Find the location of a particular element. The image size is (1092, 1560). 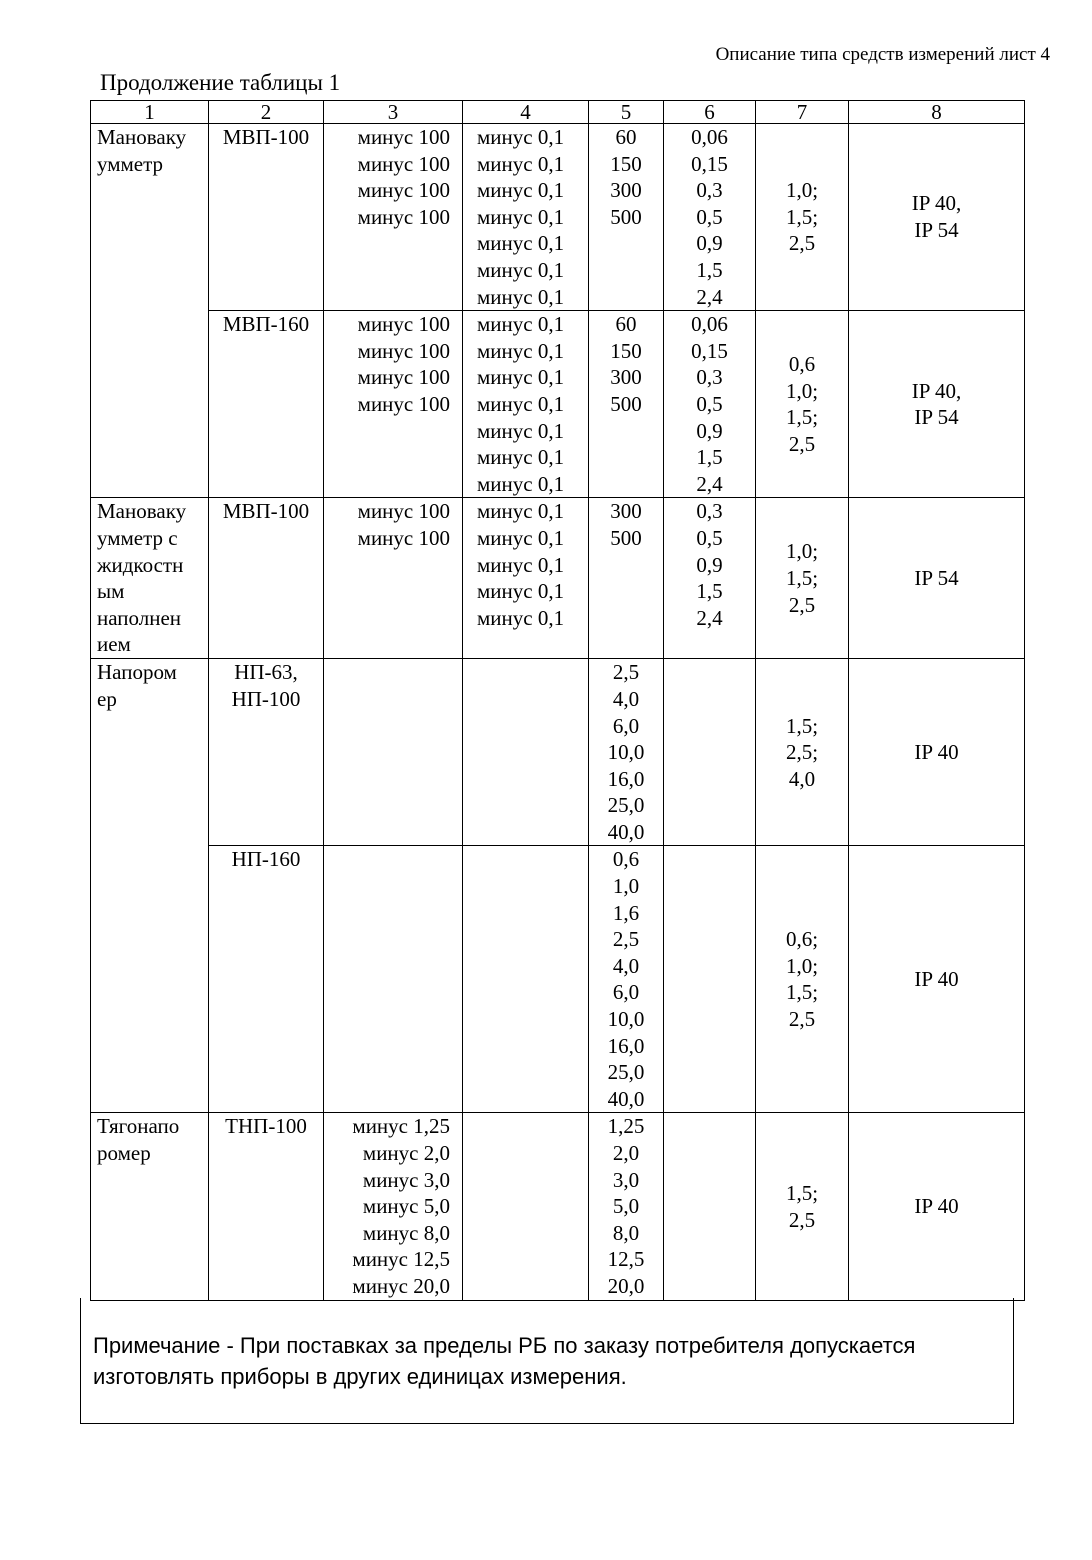

cell-line: минус 8,0 is located at coordinates (406, 1232).